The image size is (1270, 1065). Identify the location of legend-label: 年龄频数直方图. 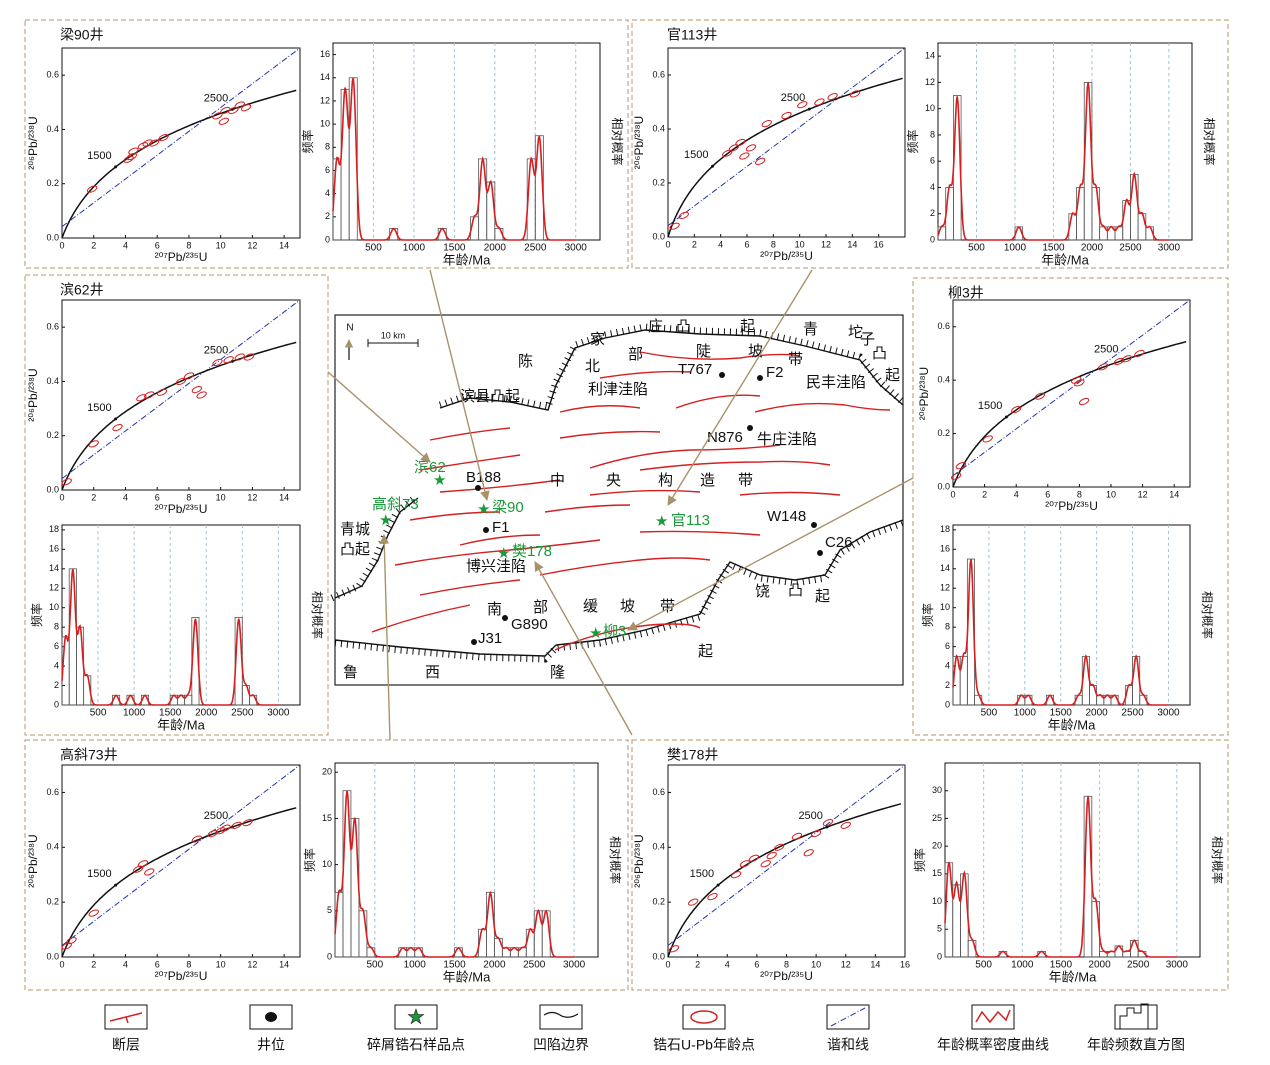
(1136, 1045).